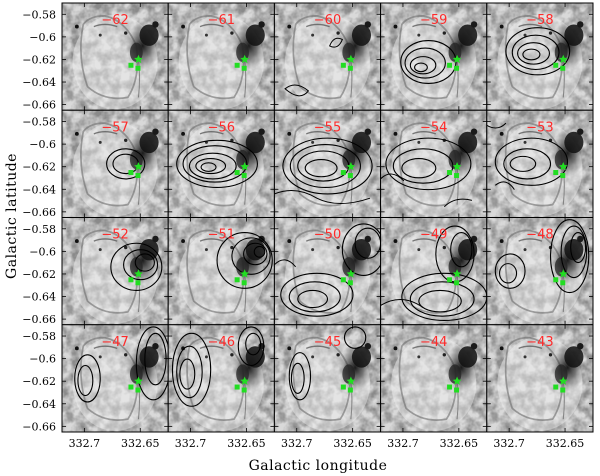  I want to click on x-axis-label: Galactic longitude, so click(318, 466).